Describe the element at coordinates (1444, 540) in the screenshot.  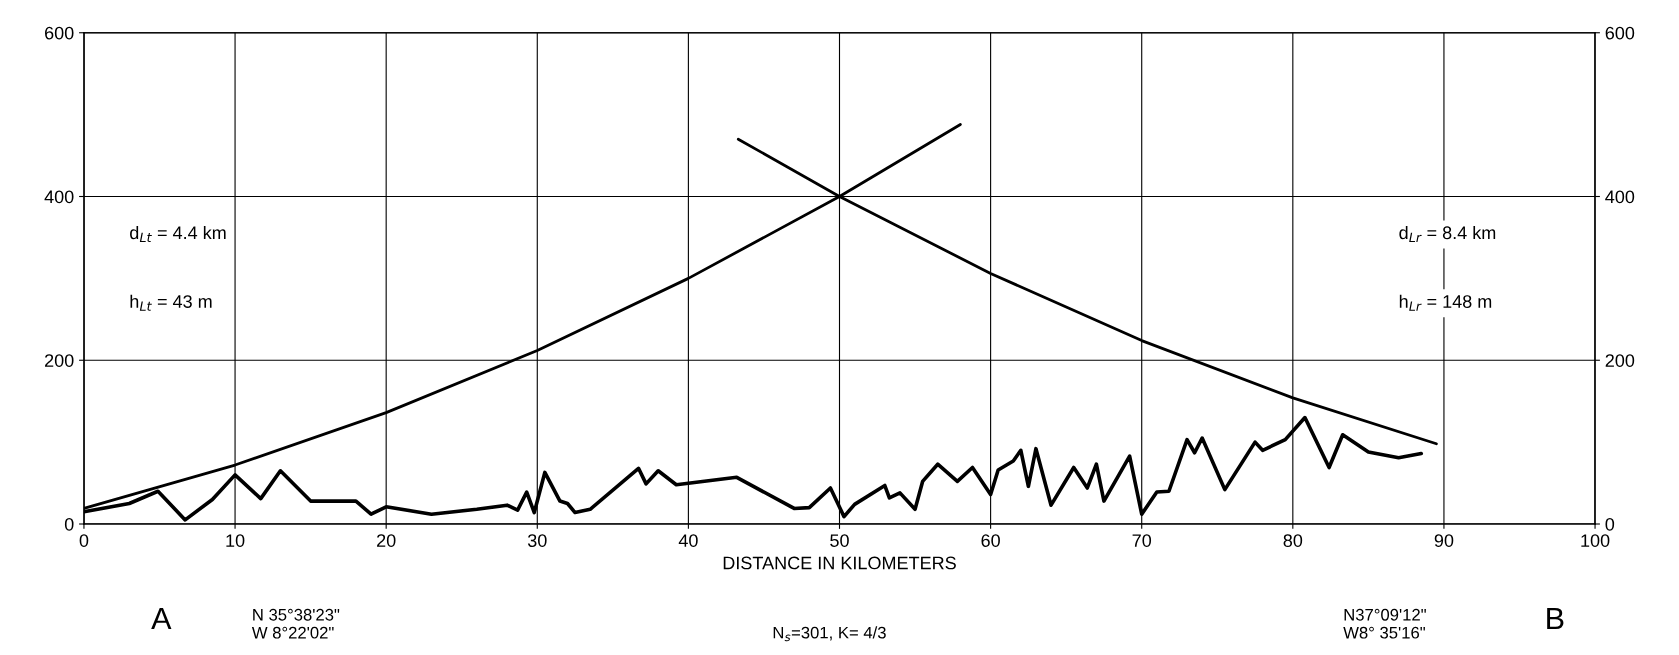
I see `x-tick-label: 90` at that location.